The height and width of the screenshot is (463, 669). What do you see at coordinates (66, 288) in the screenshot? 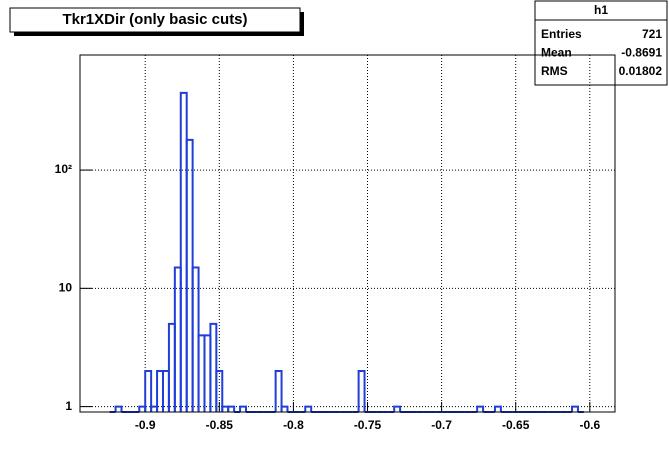
I see `y-tick-label: 10` at bounding box center [66, 288].